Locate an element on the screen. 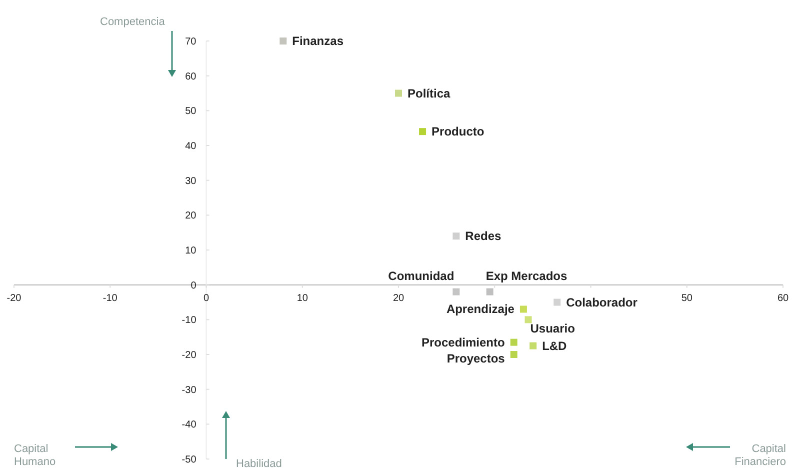 The height and width of the screenshot is (469, 796). y-tick-label: -40 is located at coordinates (189, 425).